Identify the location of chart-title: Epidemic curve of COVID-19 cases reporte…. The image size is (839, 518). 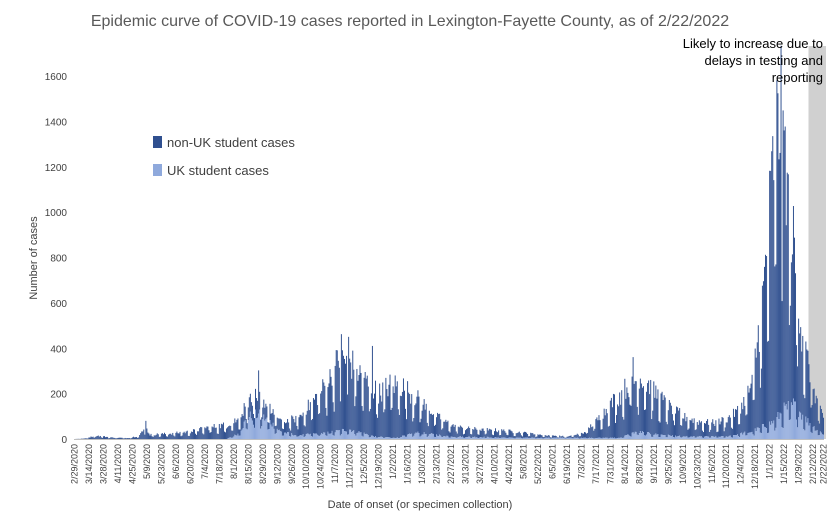
(410, 21).